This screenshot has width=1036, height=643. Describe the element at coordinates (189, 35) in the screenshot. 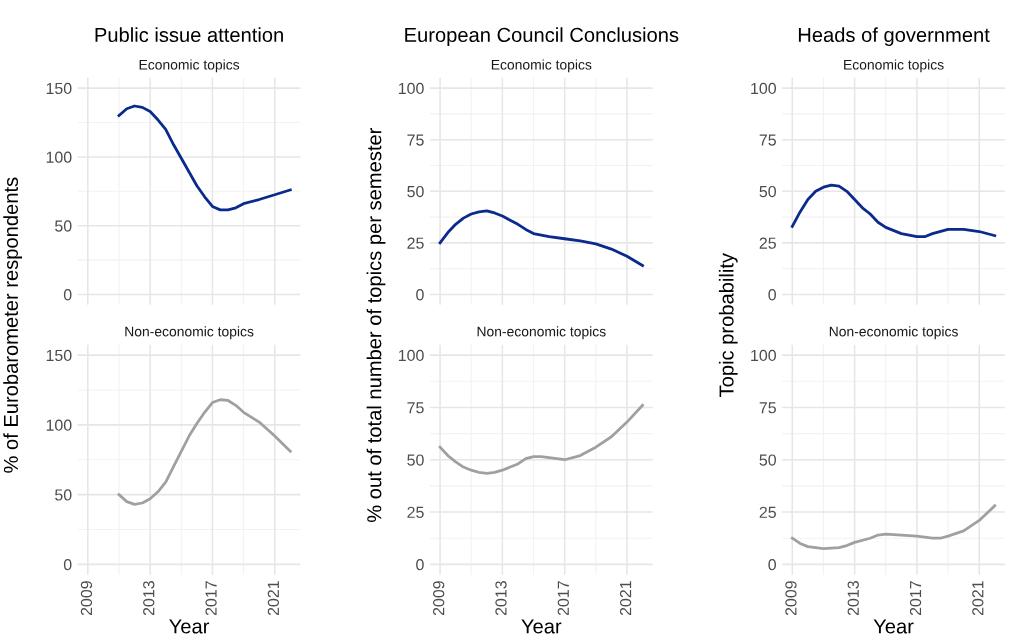

I see `chart-title: Public issue attention` at that location.